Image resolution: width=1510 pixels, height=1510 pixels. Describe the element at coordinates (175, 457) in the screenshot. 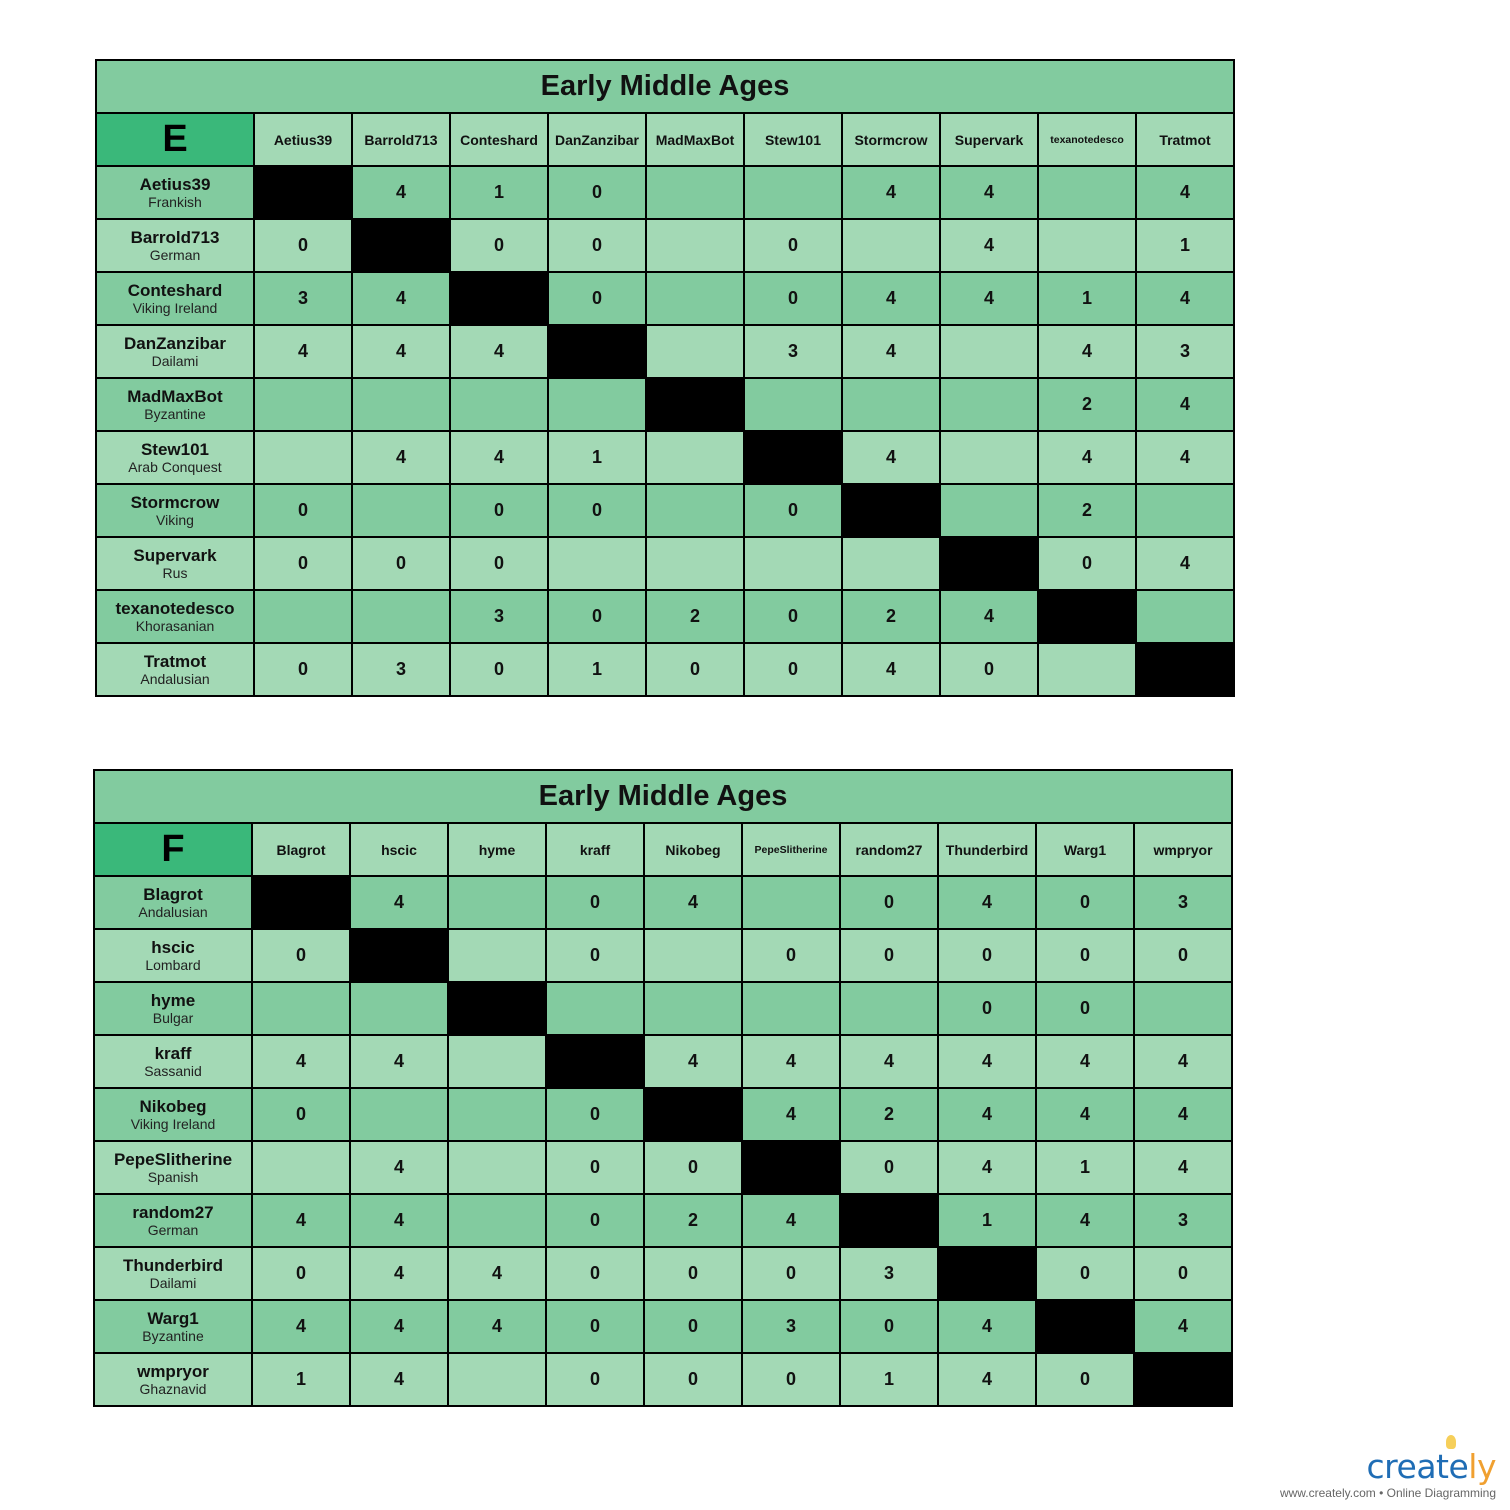

I see `row-header: Stew101 Arab Conquest` at that location.